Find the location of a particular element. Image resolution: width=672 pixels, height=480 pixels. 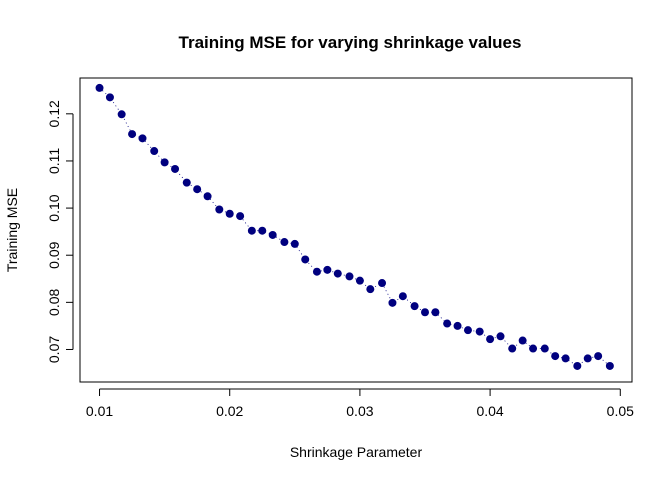

y-axis: 0.07 0.08 0.09 0.10 0.11 0.12 is located at coordinates (60, 231).